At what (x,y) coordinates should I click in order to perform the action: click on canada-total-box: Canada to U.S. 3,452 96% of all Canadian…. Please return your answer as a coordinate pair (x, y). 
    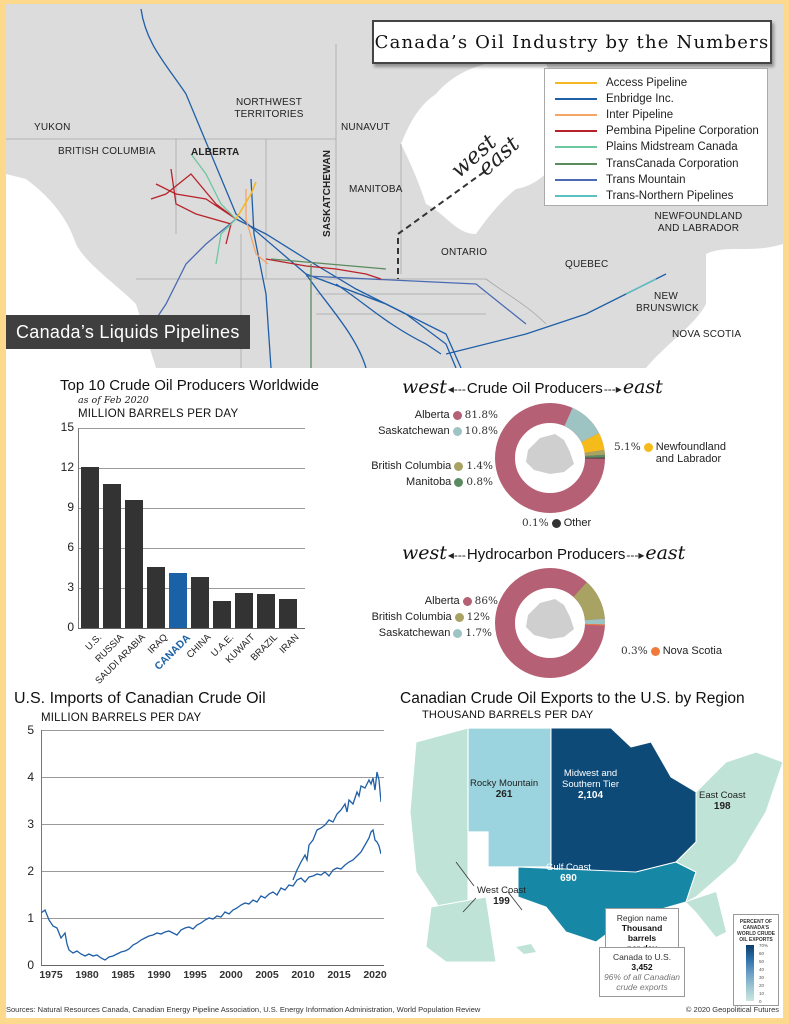
    Looking at the image, I should click on (642, 972).